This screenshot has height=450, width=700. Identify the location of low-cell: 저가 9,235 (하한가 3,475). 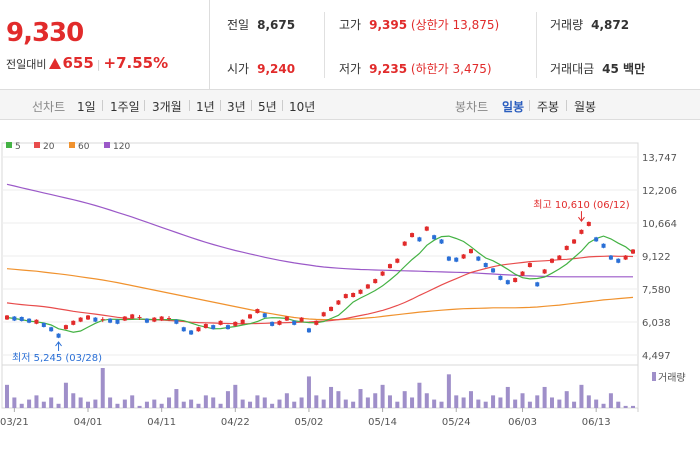
(415, 68).